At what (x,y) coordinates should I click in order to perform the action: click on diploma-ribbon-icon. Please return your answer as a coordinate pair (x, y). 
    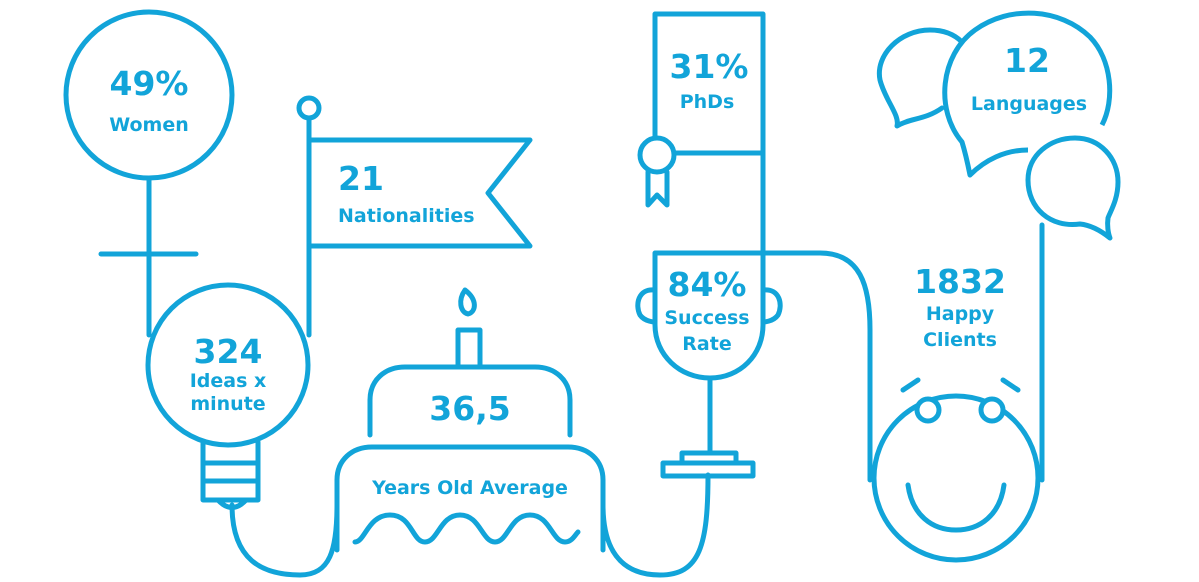
    Looking at the image, I should click on (701, 133).